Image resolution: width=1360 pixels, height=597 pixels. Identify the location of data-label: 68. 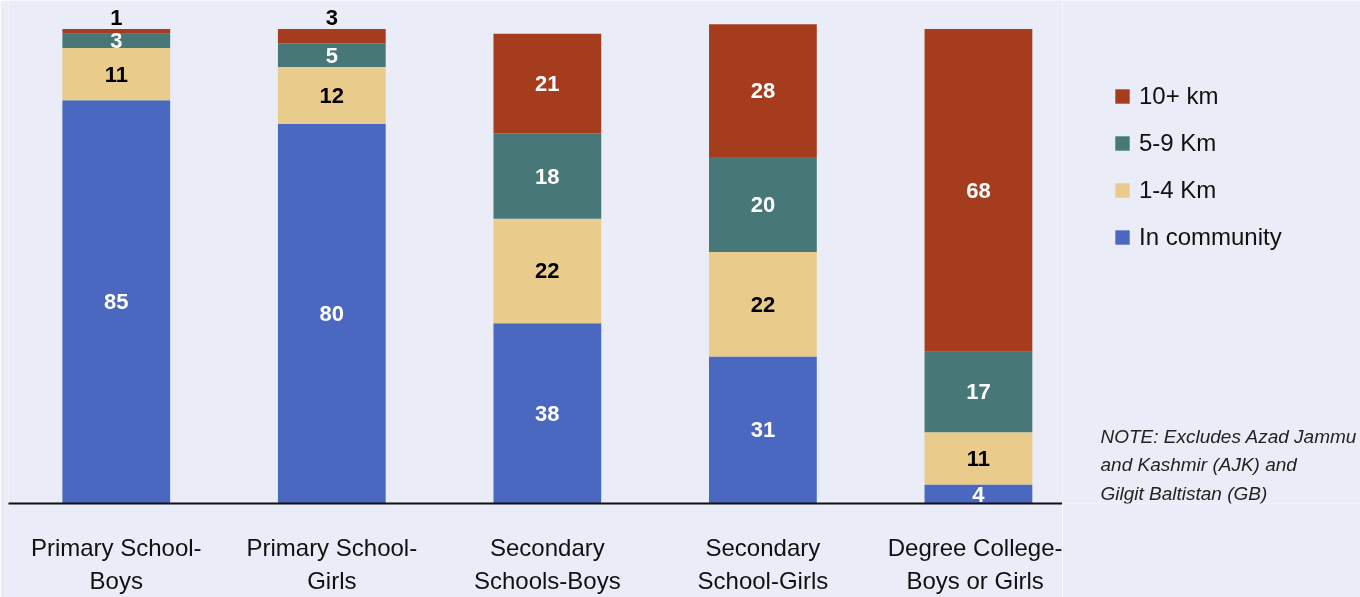
(978, 190).